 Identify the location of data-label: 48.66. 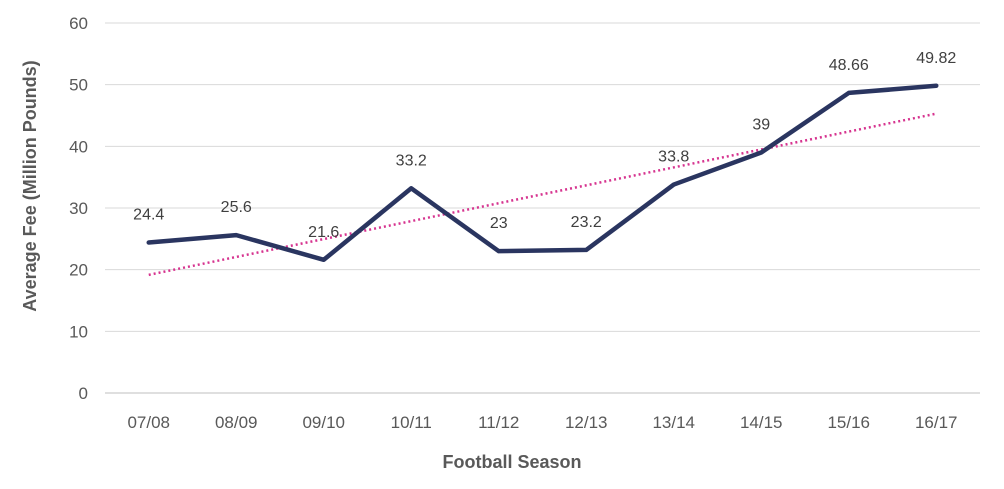
(849, 65).